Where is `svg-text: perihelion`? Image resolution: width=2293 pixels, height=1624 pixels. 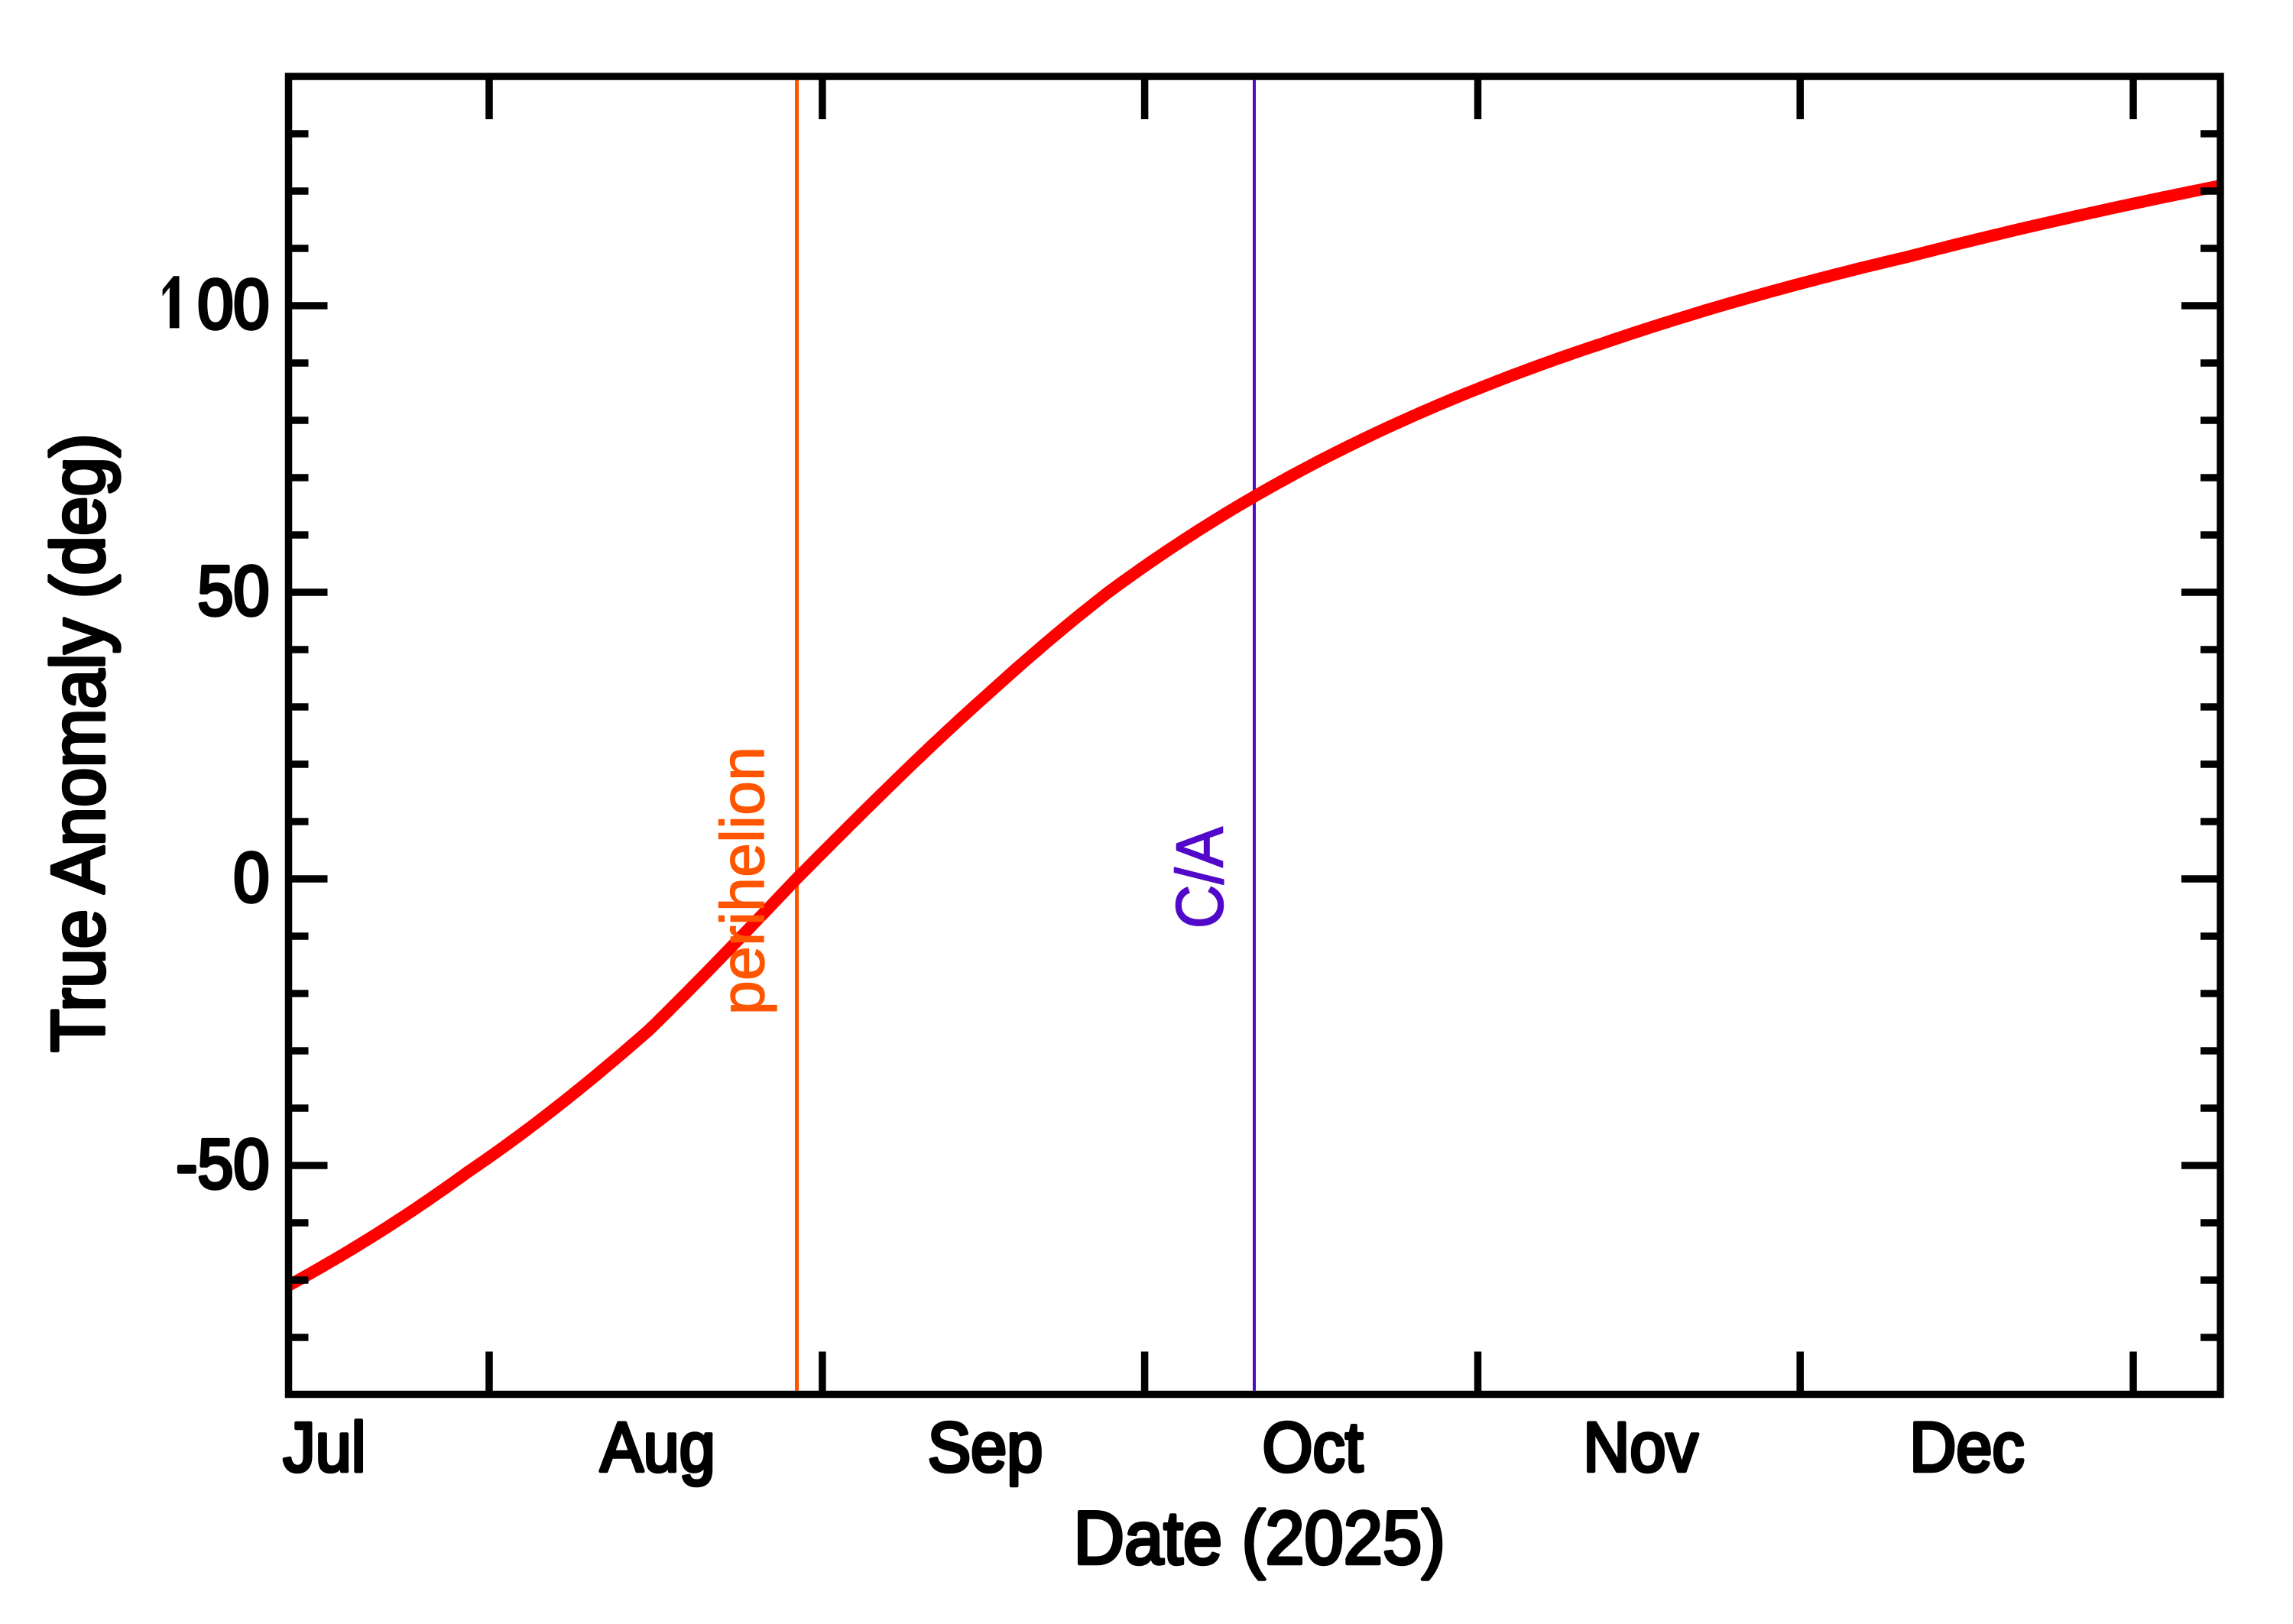
svg-text: perihelion is located at coordinates (743, 881).